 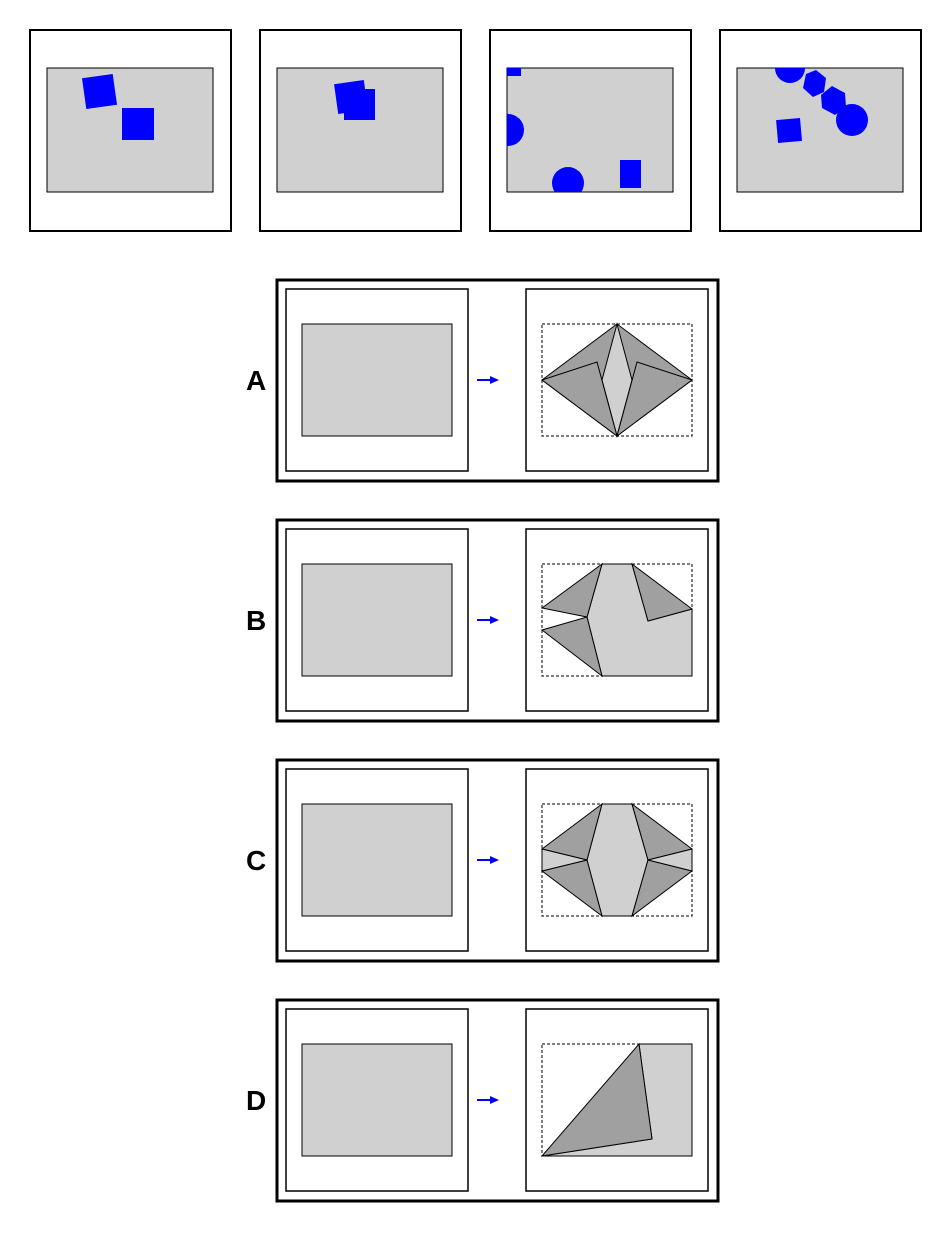 What do you see at coordinates (256, 1100) in the screenshot?
I see `option-label-d: D` at bounding box center [256, 1100].